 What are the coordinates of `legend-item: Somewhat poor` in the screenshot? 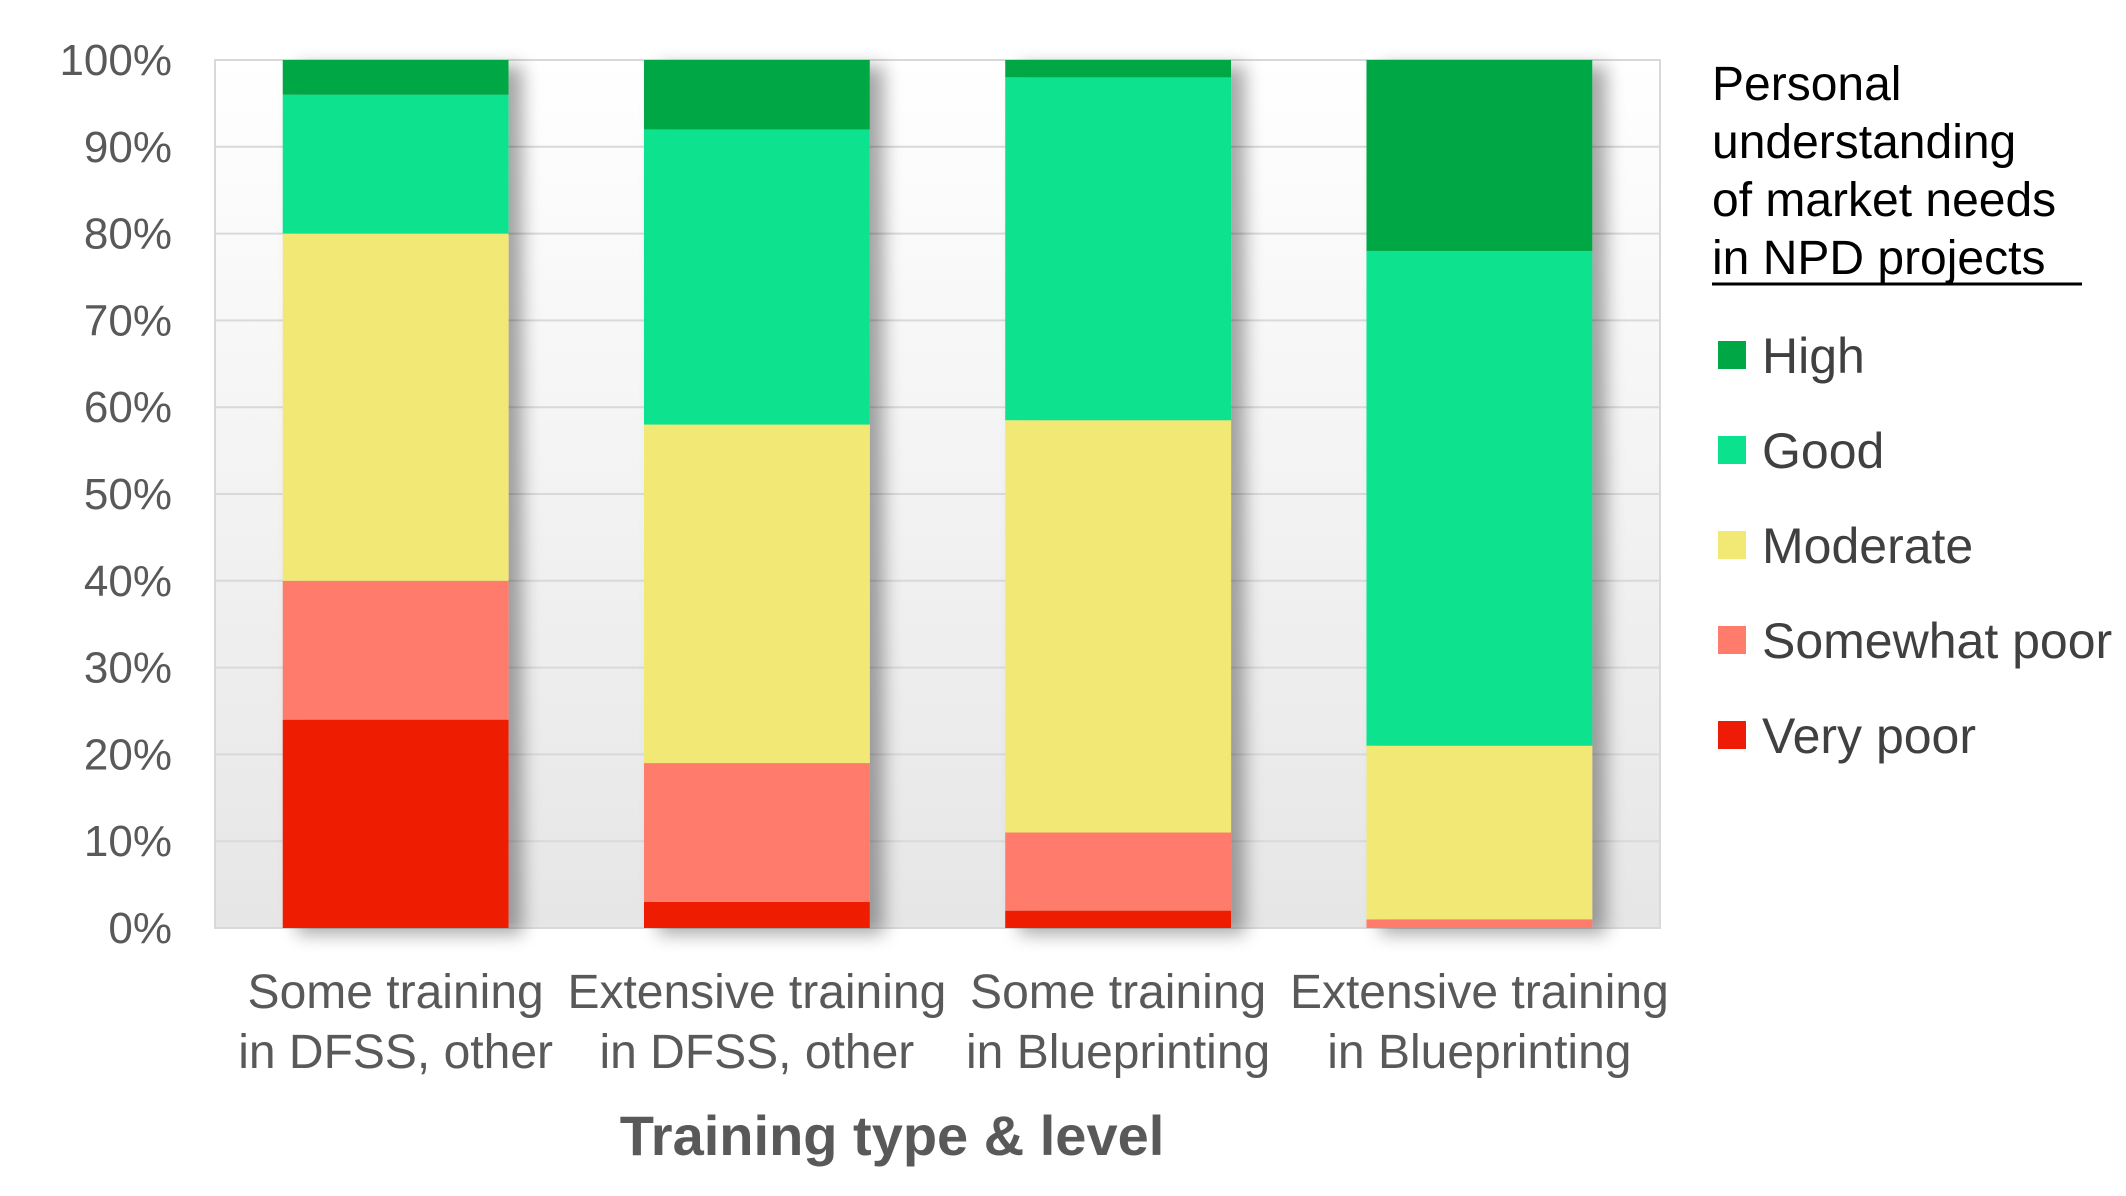 It's located at (1915, 641).